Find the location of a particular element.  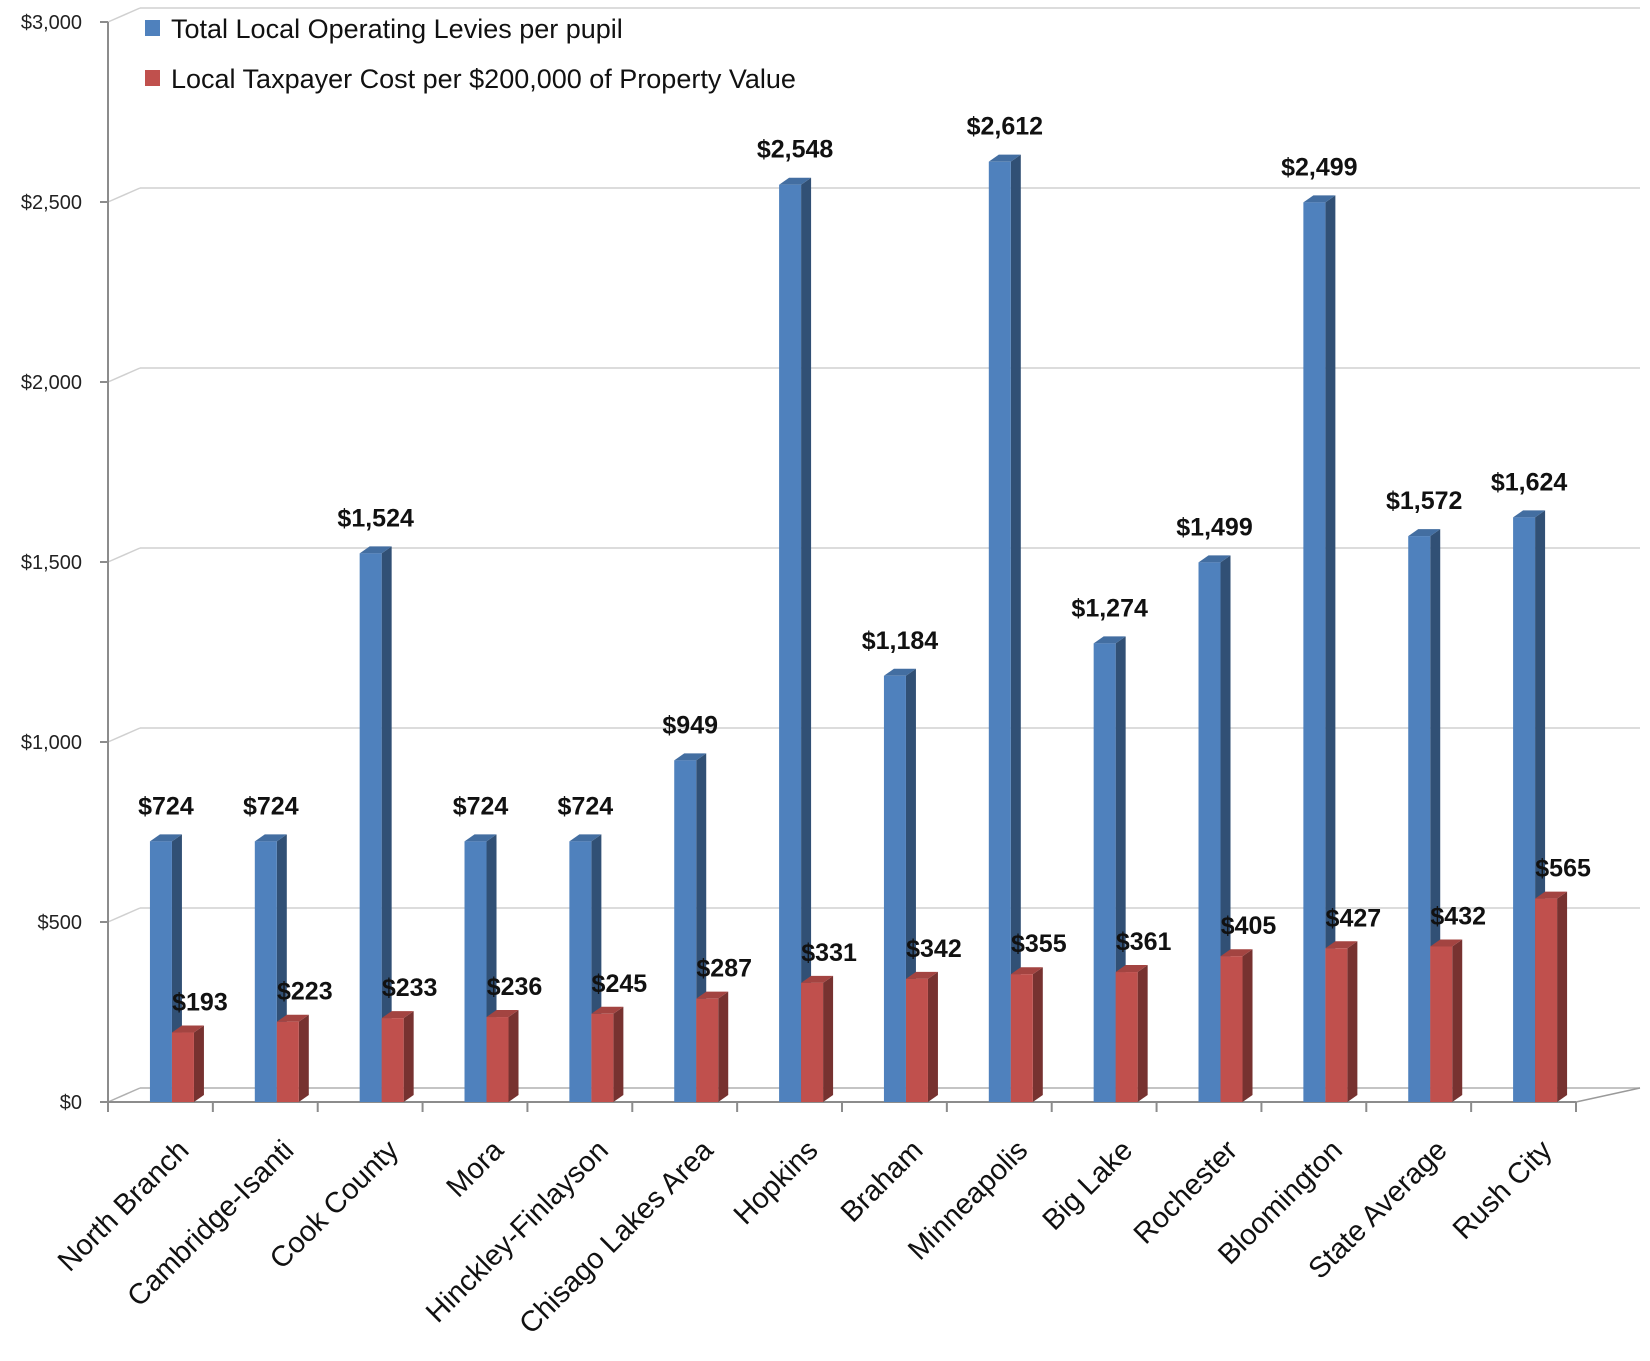

data-label-levies: $1,572 is located at coordinates (1424, 501).